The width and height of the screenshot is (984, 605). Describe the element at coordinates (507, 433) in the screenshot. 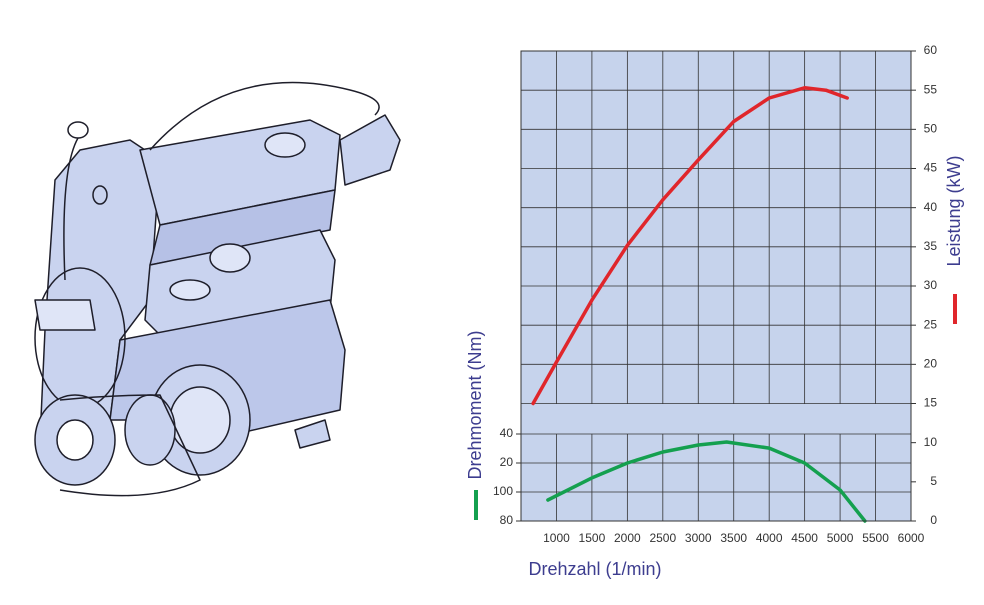

I see `y-tick-label: 40` at that location.